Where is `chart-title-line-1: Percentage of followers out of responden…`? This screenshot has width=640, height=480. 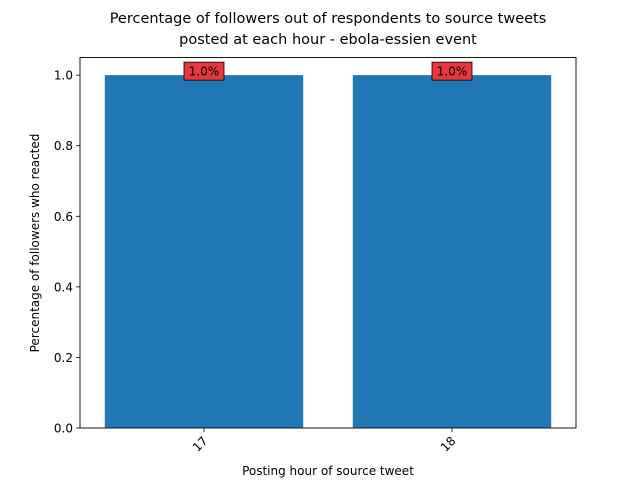 chart-title-line-1: Percentage of followers out of responden… is located at coordinates (328, 19).